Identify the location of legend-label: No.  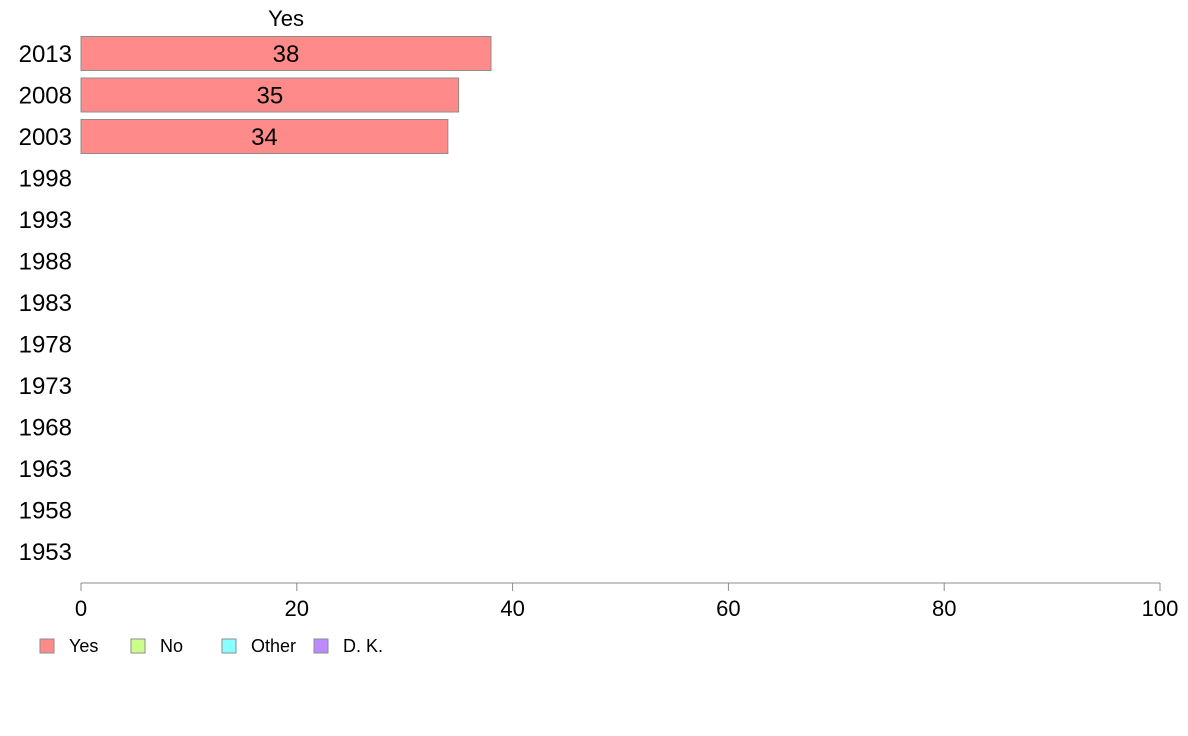
(171, 646).